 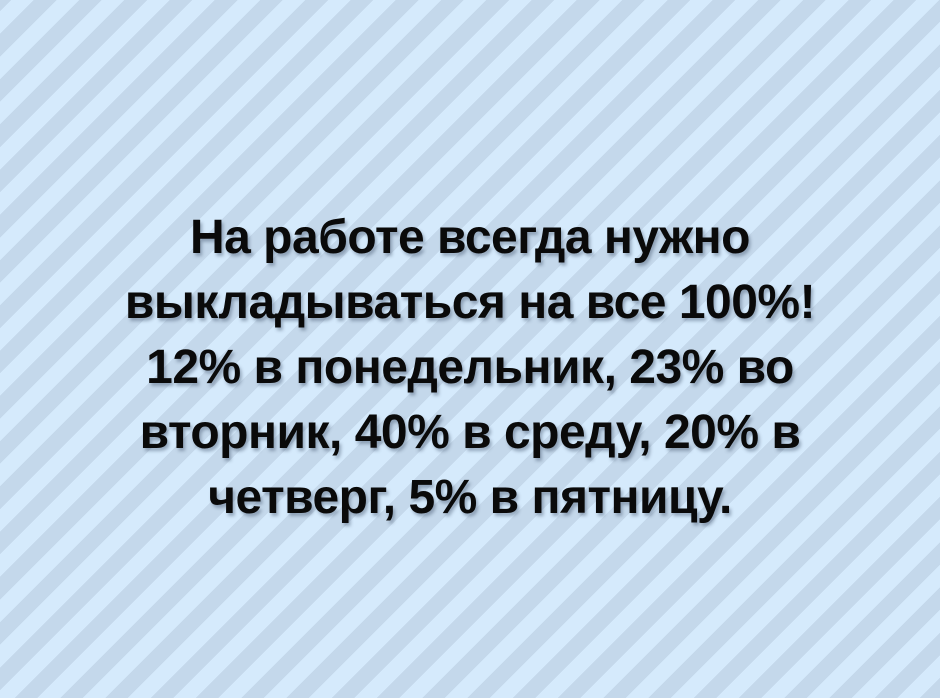 What do you see at coordinates (470, 367) in the screenshot?
I see `meme-text-line-3: 12% в понедельник, 23% во` at bounding box center [470, 367].